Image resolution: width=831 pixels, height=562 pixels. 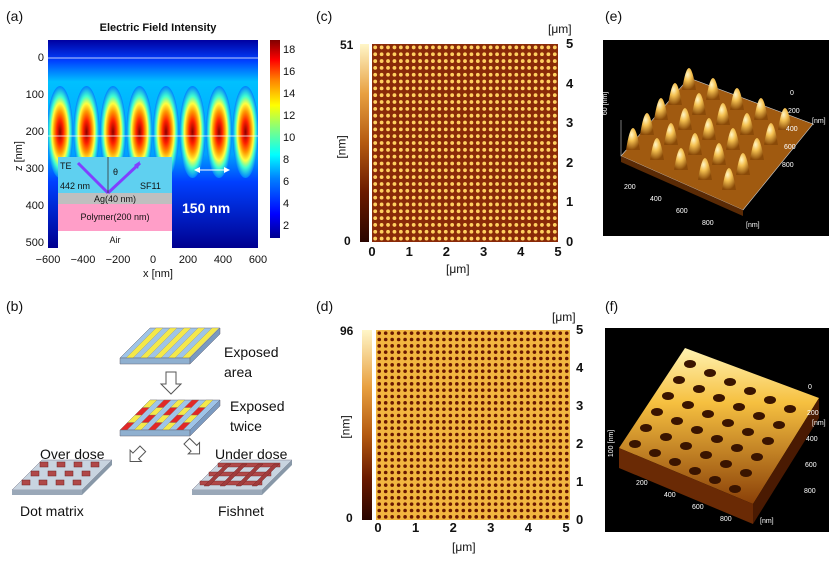 I want to click on y-tick: 400, so click(x=34, y=206).